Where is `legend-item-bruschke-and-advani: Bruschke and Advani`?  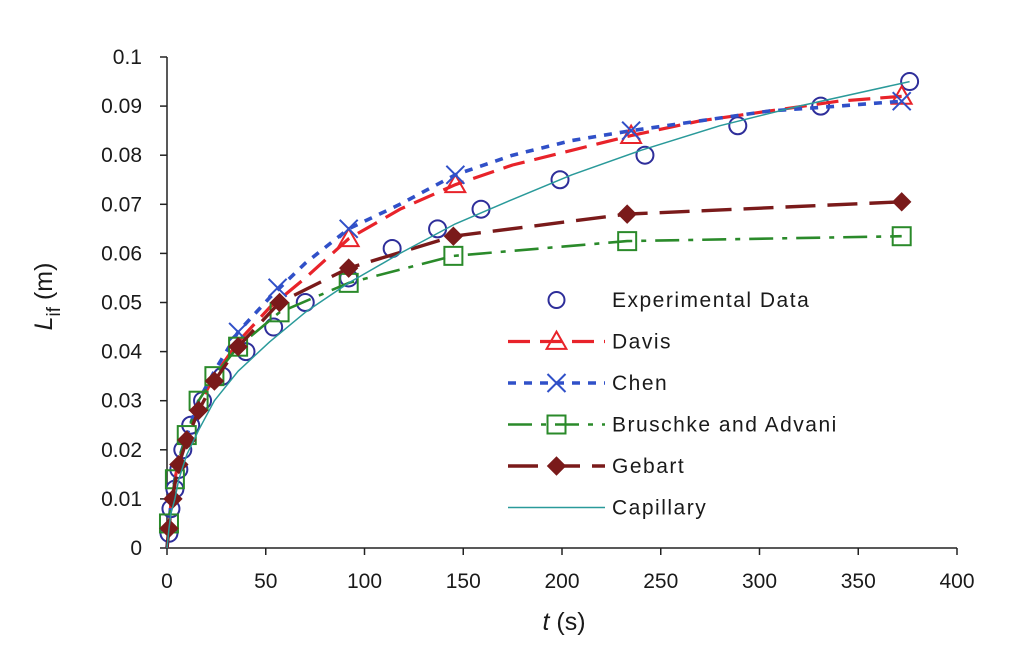
legend-item-bruschke-and-advani: Bruschke and Advani is located at coordinates (673, 425).